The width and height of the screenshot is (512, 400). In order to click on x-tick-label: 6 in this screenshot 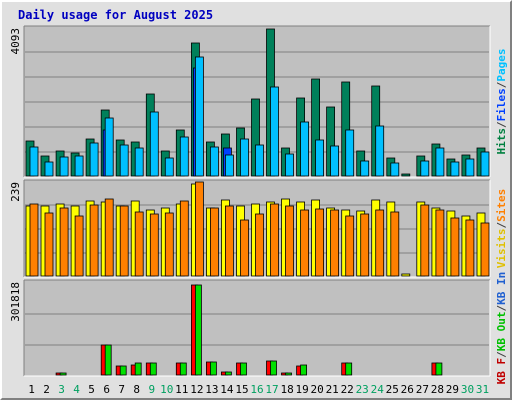, I will do `click(106, 389)`.